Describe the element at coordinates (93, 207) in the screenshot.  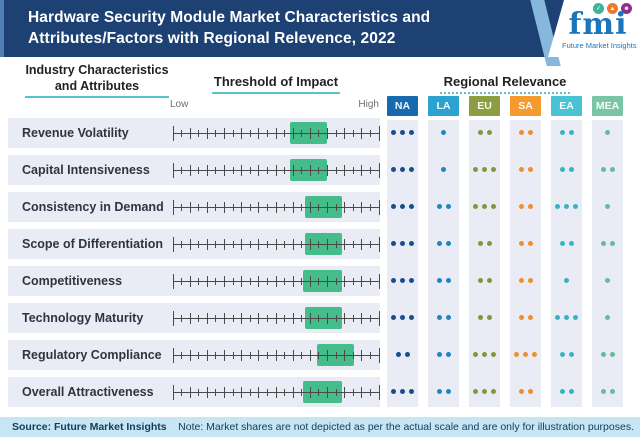
I see `attribute-label: Consistency in Demand` at that location.